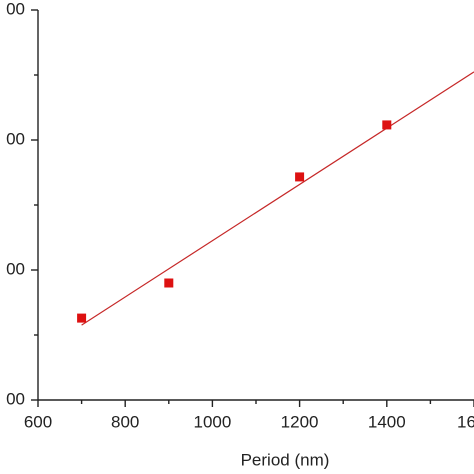 This screenshot has width=474, height=474. What do you see at coordinates (212, 421) in the screenshot?
I see `x-tick-label: 1000` at bounding box center [212, 421].